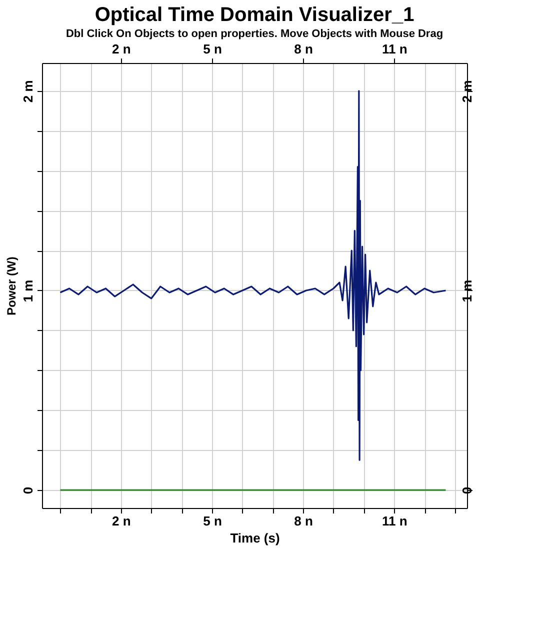 This screenshot has width=542, height=636. I want to click on x-tick-label: 11 n, so click(395, 521).